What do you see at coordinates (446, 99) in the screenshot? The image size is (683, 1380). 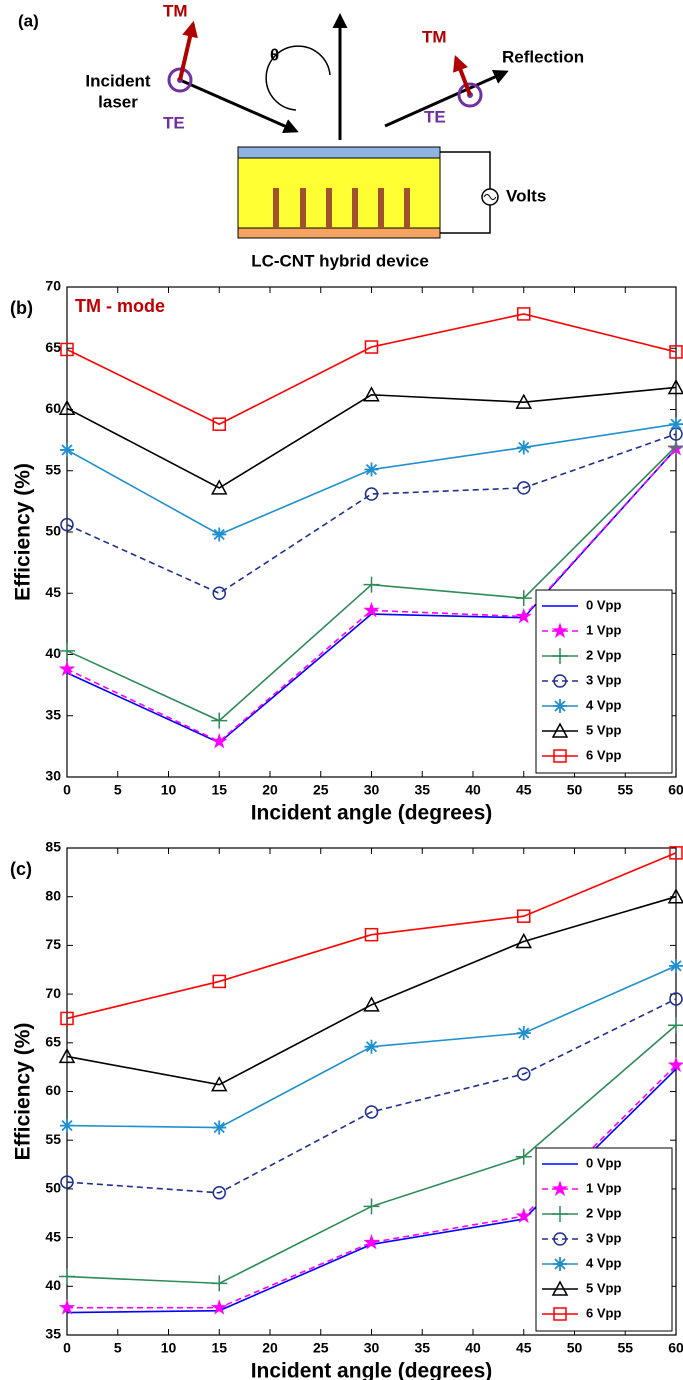 I see `reflected-arrow` at bounding box center [446, 99].